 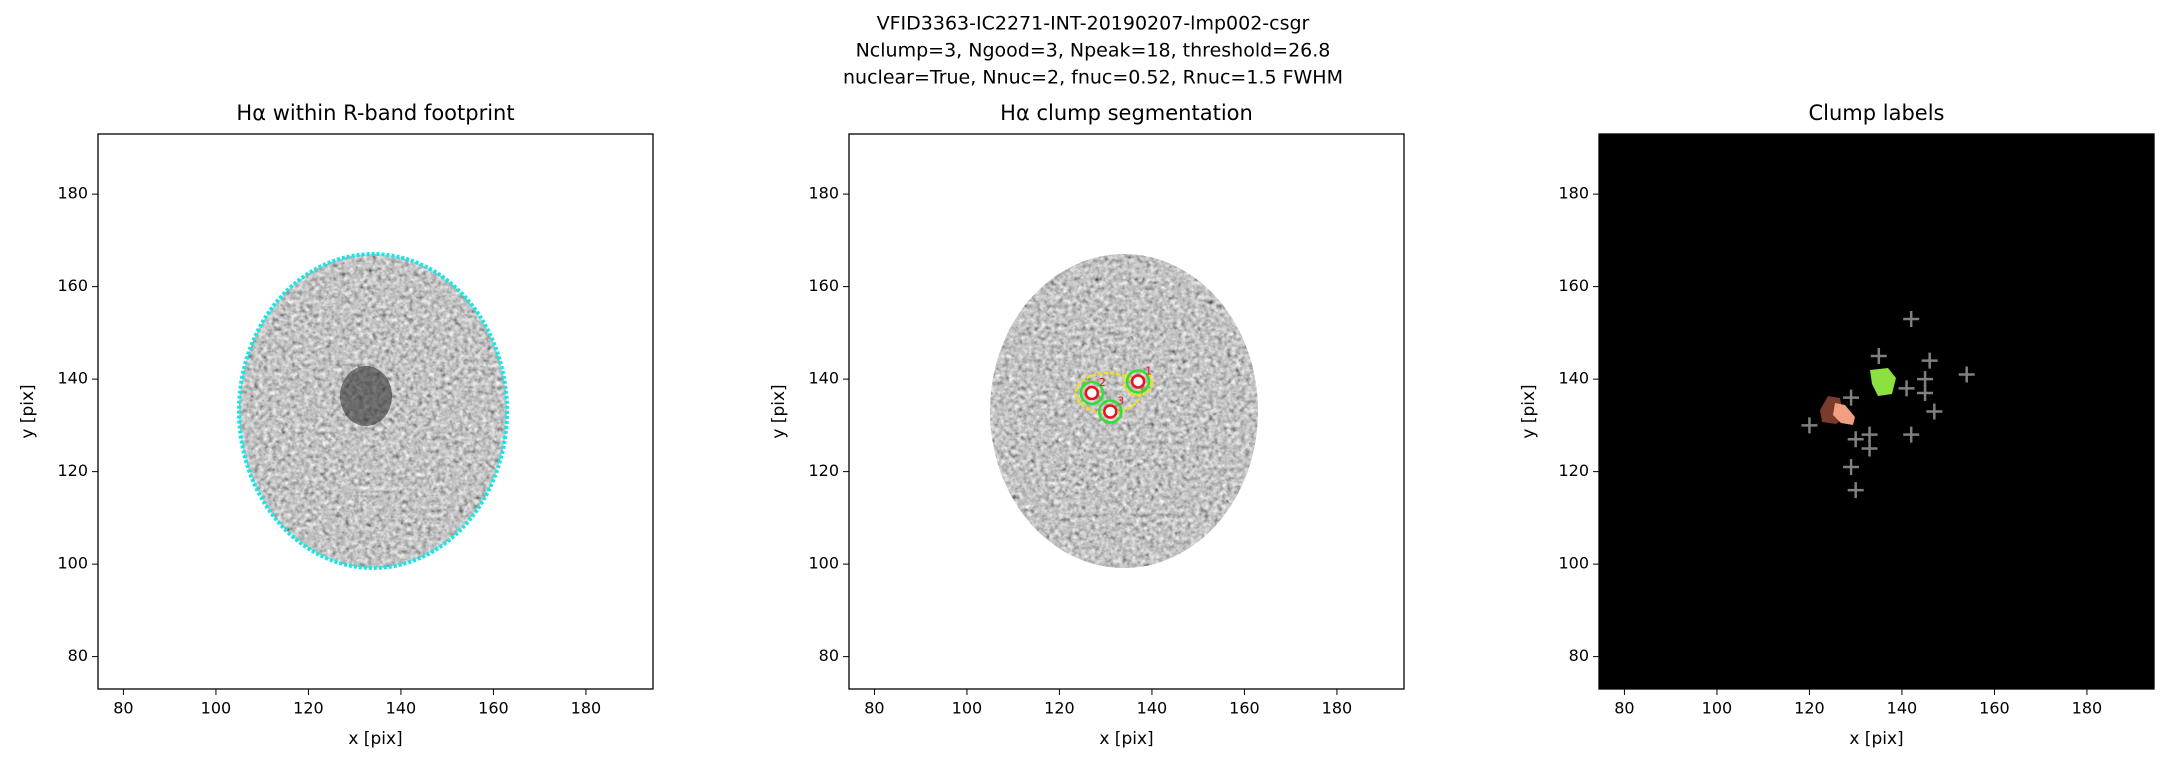 What do you see at coordinates (1148, 370) in the screenshot?
I see `clump-label: 1` at bounding box center [1148, 370].